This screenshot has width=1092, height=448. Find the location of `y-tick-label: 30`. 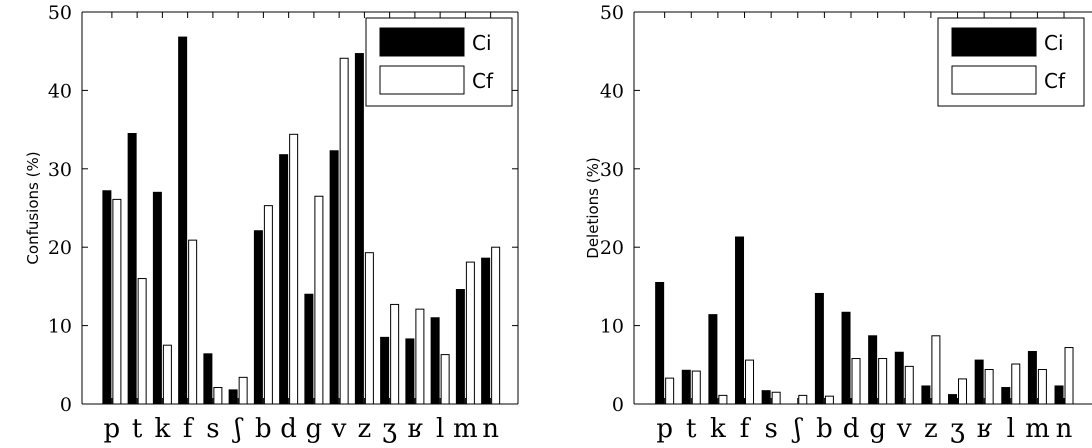

y-tick-label: 30 is located at coordinates (612, 170).